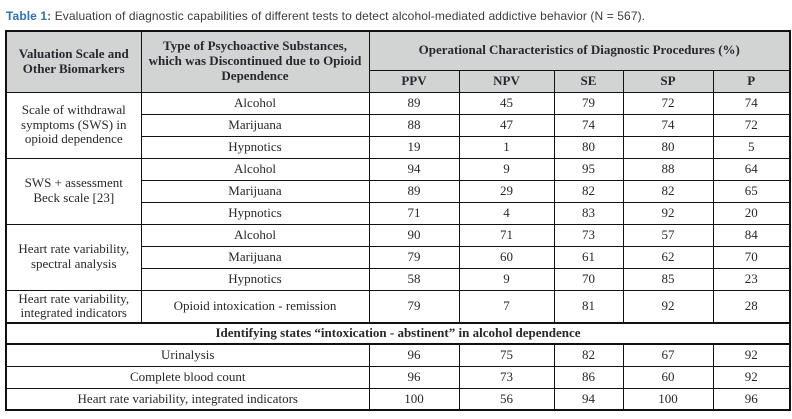 The image size is (792, 419). I want to click on metric-value: 28, so click(751, 306).